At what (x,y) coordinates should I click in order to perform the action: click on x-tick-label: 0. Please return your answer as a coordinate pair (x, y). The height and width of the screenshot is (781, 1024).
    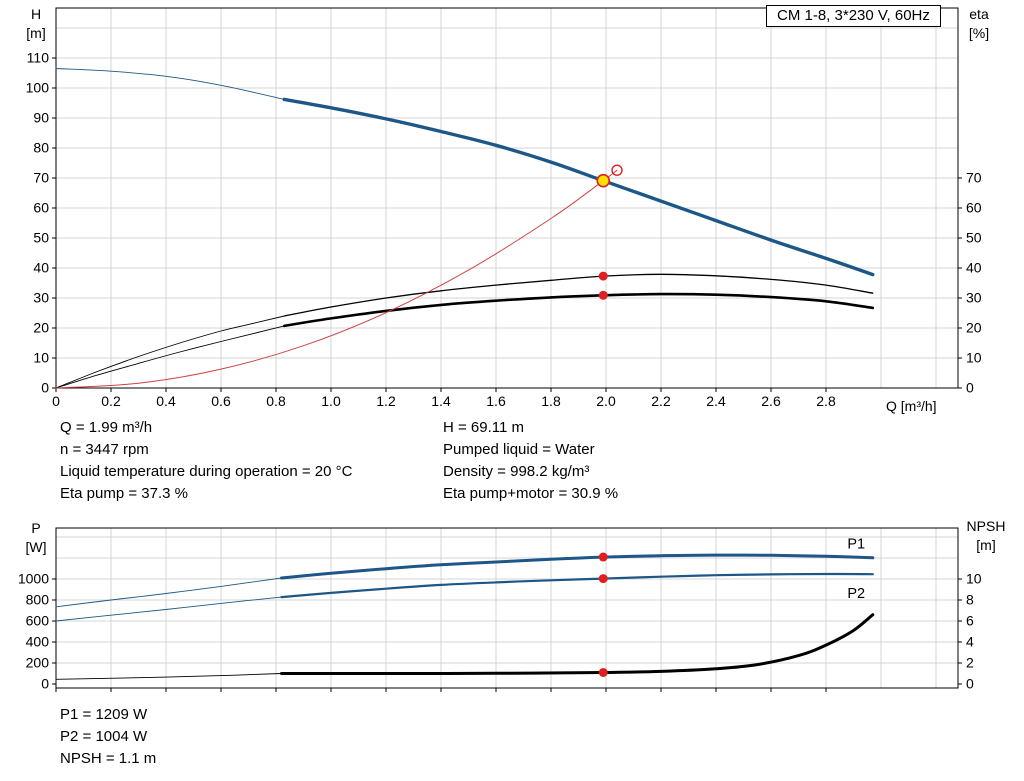
    Looking at the image, I should click on (56, 401).